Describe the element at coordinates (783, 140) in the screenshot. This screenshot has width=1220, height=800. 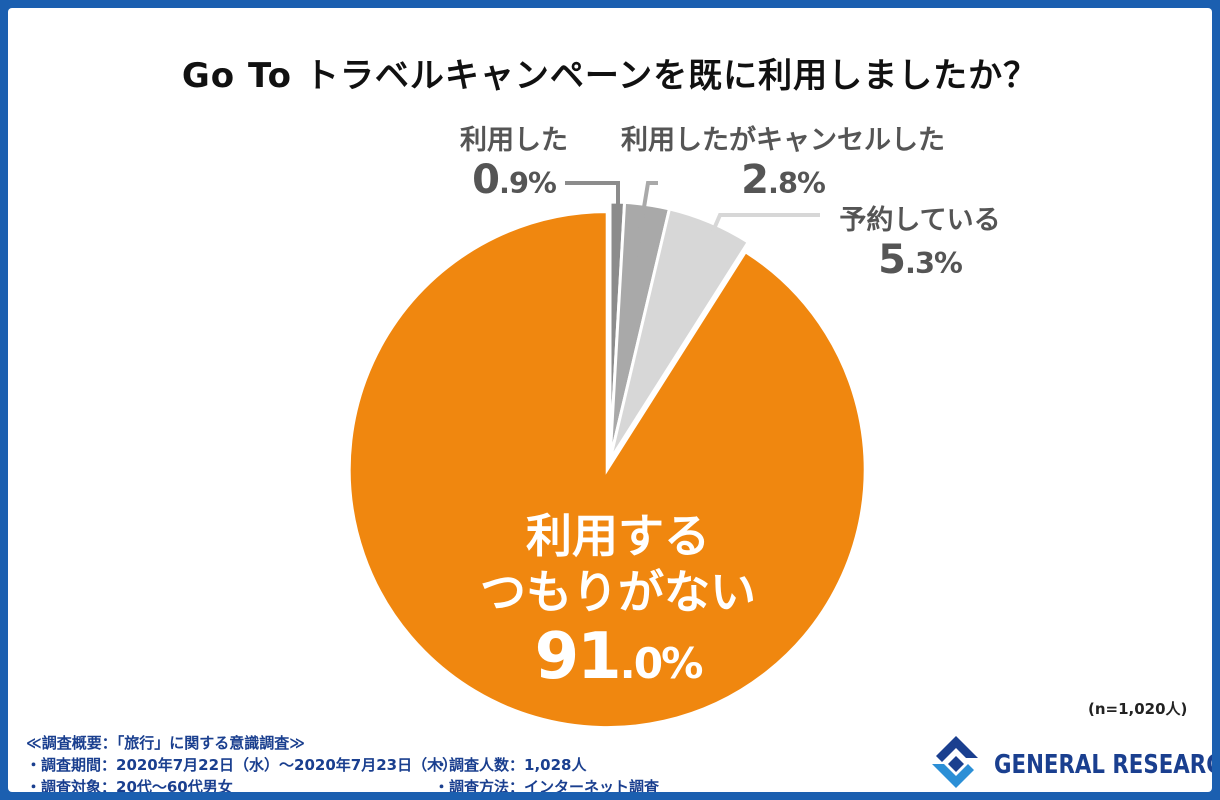
I see `slice-category-cancelled: 利用したがキャンセルした` at that location.